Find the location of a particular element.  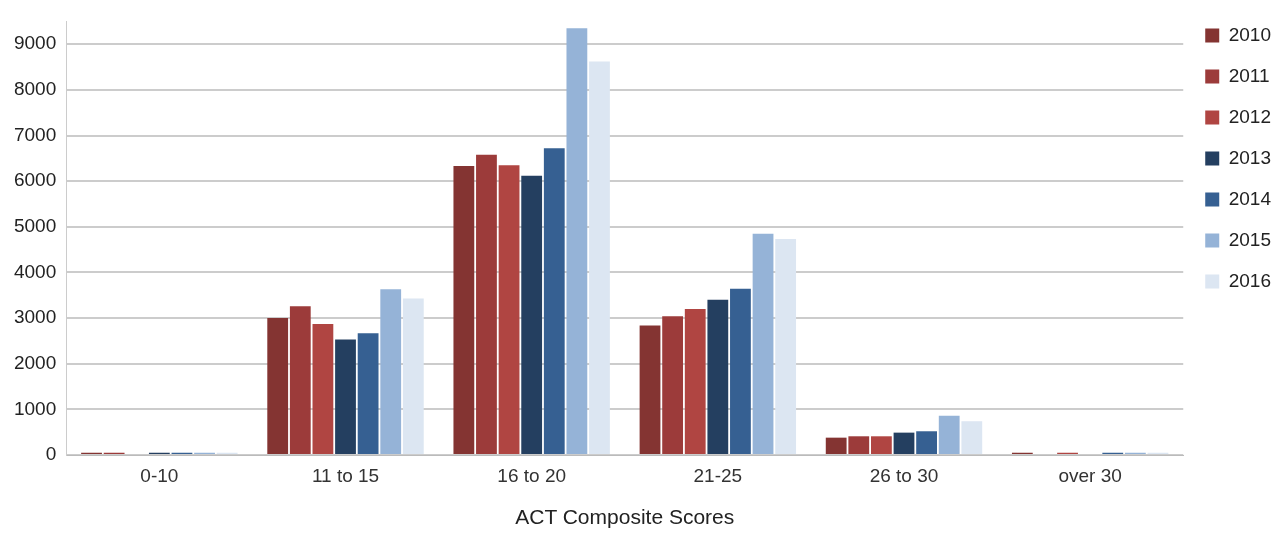

legend-label: 2015 is located at coordinates (1250, 239).